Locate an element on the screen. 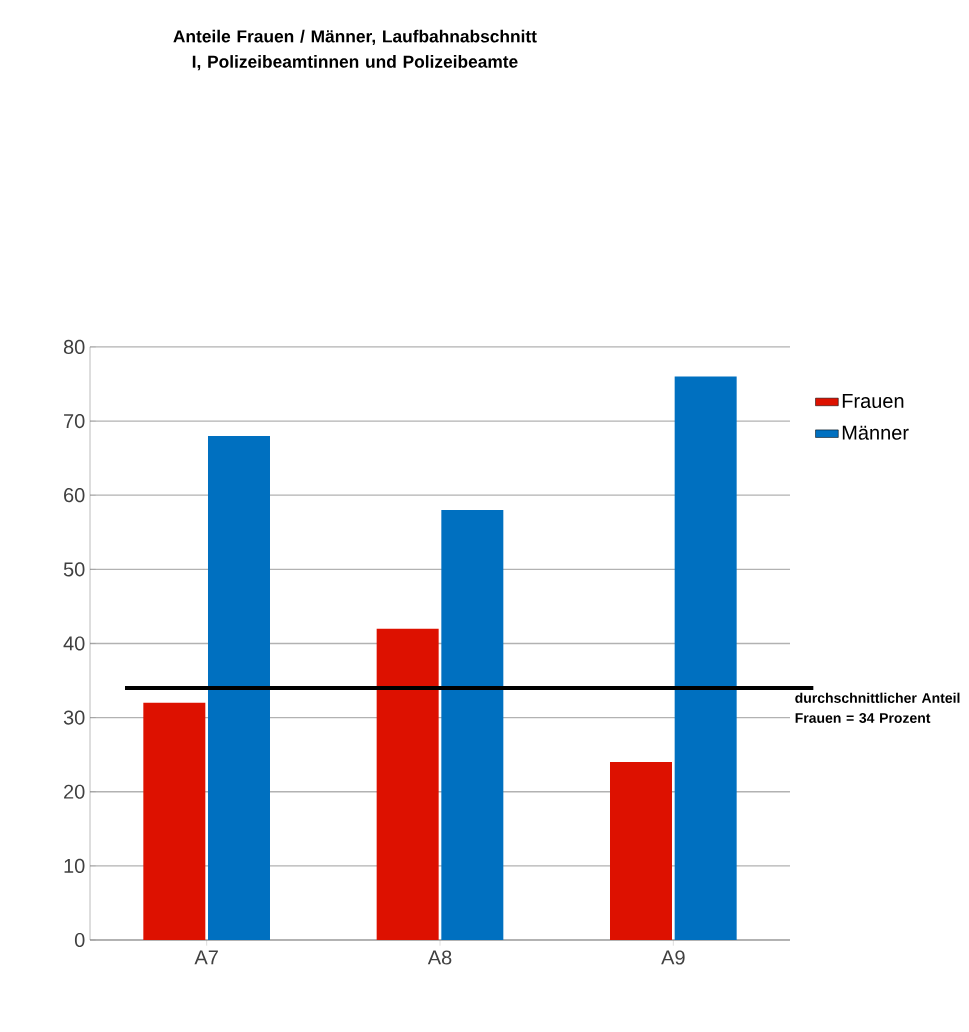 The height and width of the screenshot is (1032, 969). y-tick-label: 50 is located at coordinates (74, 569).